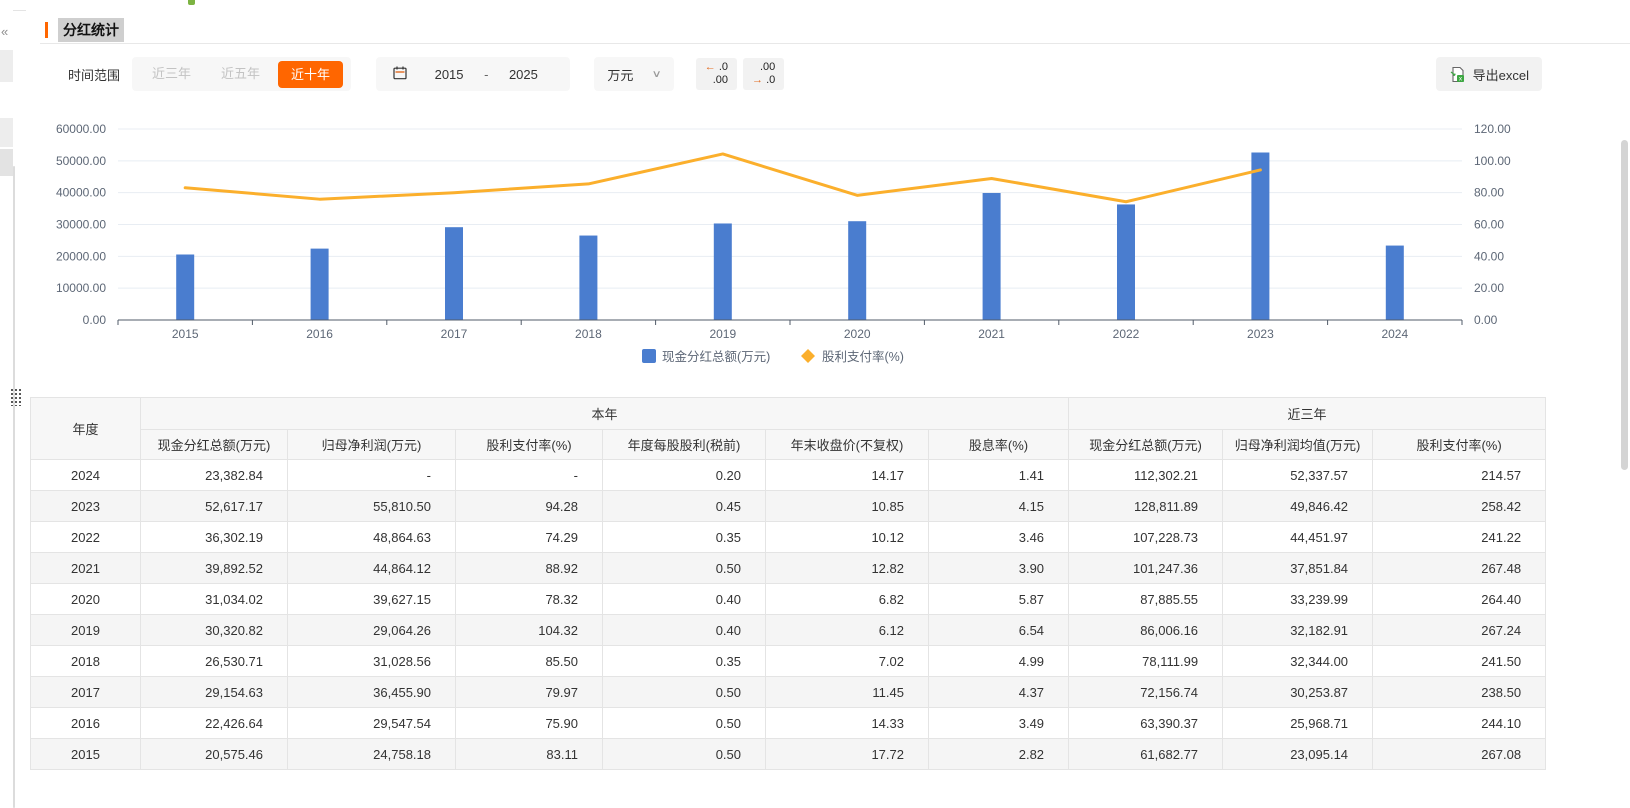 This screenshot has width=1630, height=808. I want to click on cell-value: 74.29, so click(529, 537).